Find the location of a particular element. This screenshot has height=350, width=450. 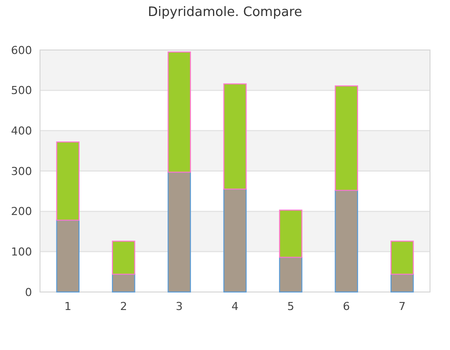

x-tick-label: 3 is located at coordinates (179, 306).